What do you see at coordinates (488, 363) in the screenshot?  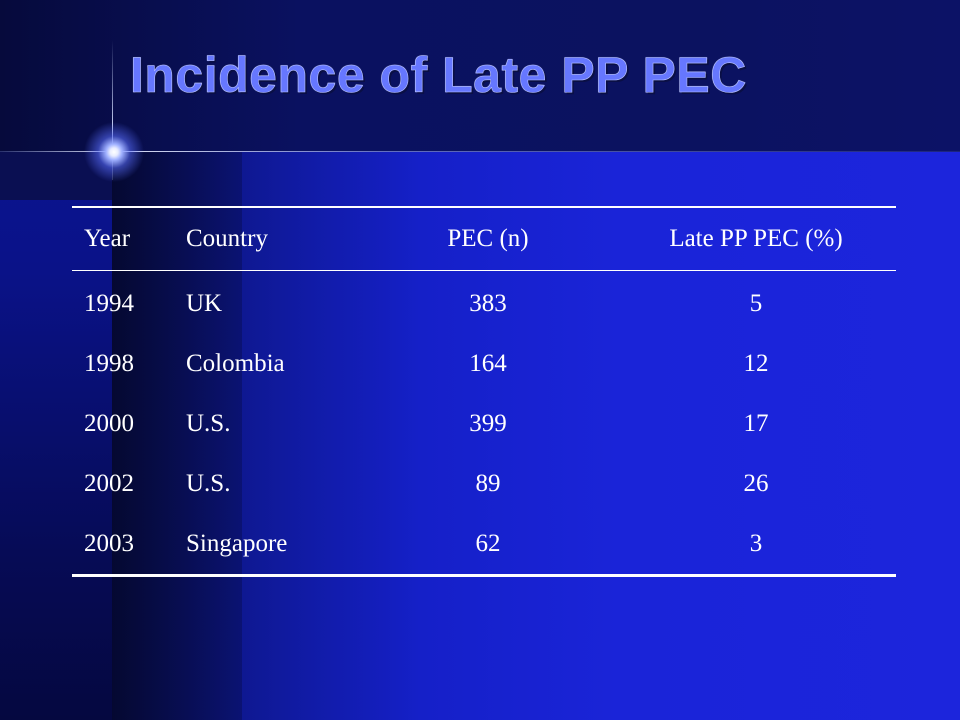 I see `cell-pec-value: 164` at bounding box center [488, 363].